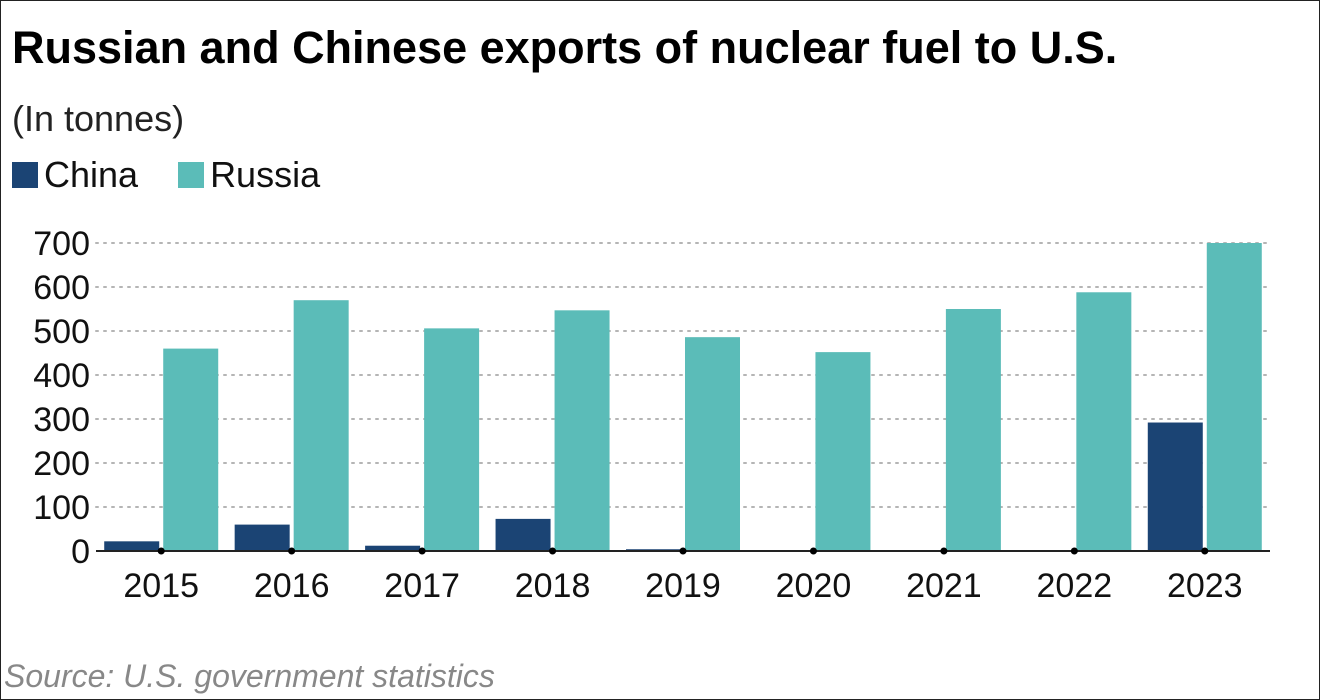 The image size is (1320, 700). Describe the element at coordinates (98, 118) in the screenshot. I see `chart-subtitle: (In tonnes)` at that location.